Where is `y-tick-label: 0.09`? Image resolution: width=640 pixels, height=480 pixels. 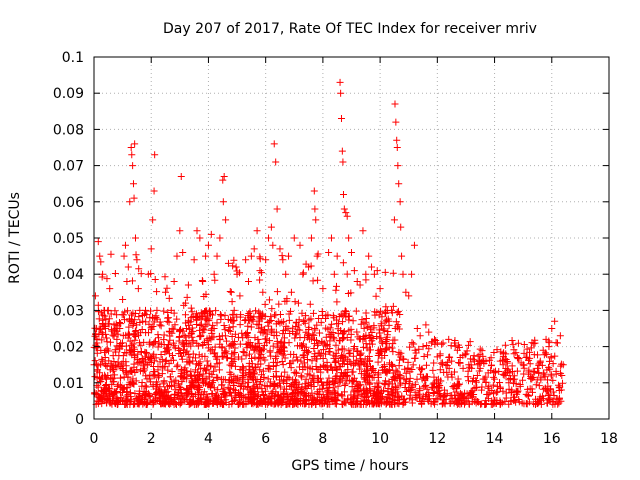
y-tick-label: 0.09 is located at coordinates (68, 94).